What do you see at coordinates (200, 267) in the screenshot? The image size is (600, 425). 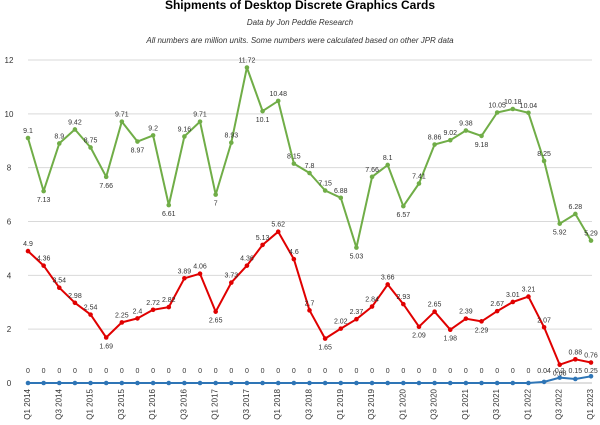 I see `data-label: 4.06` at bounding box center [200, 267].